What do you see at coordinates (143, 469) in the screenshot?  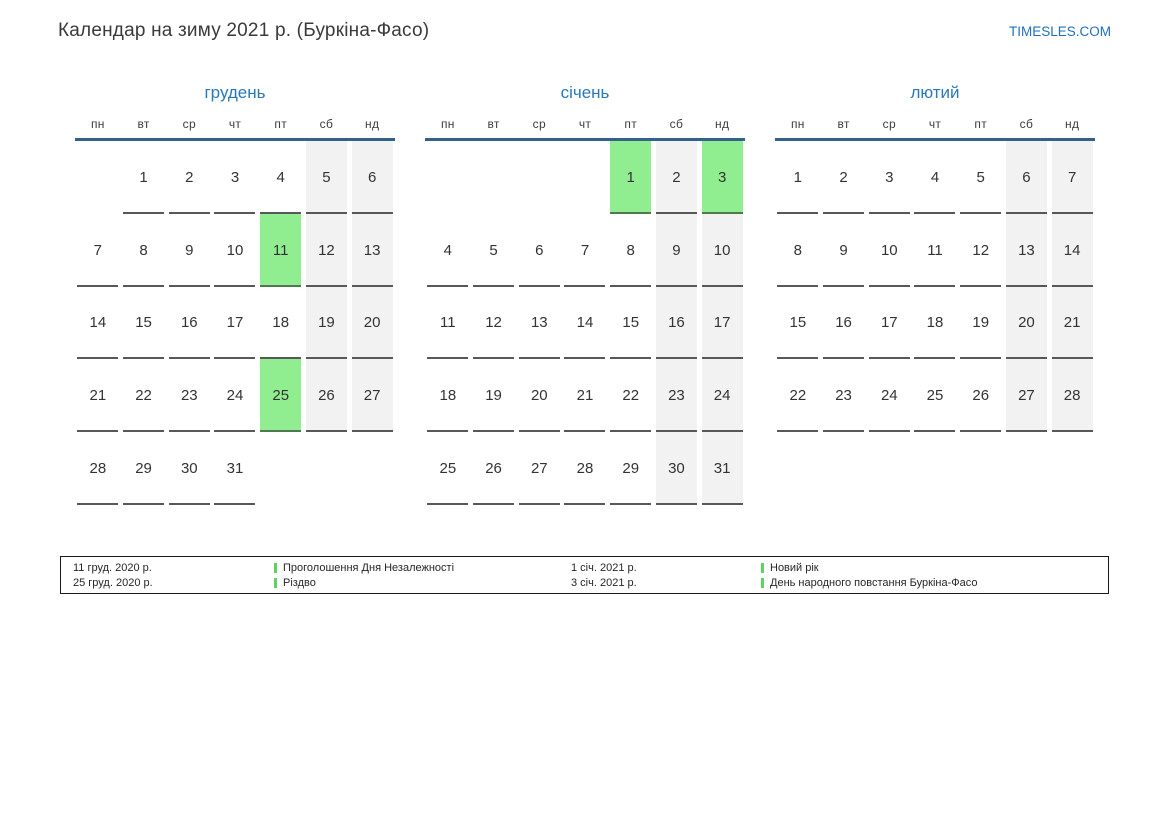 I see `day-number: 29` at bounding box center [143, 469].